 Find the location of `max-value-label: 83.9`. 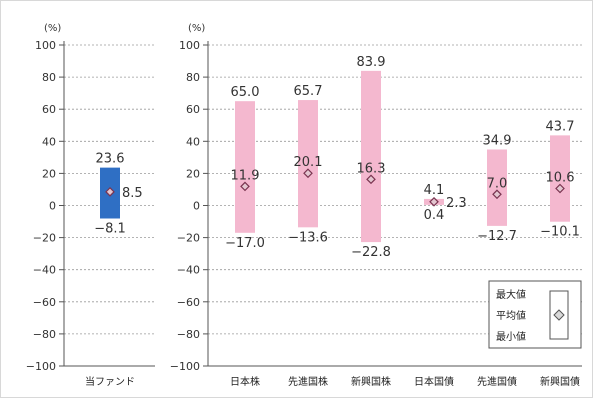

max-value-label: 83.9 is located at coordinates (371, 62).